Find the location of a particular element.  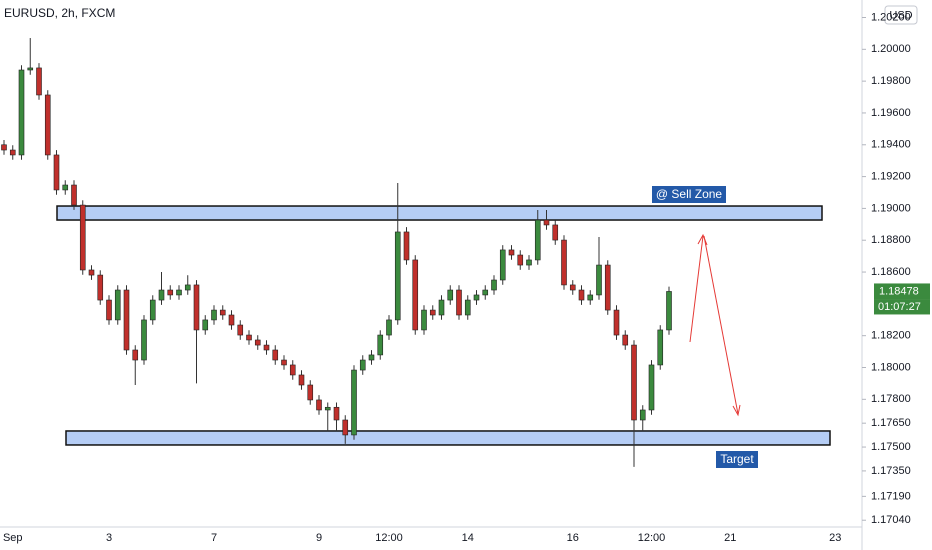

zone-label: @ Sell Zone is located at coordinates (689, 194).